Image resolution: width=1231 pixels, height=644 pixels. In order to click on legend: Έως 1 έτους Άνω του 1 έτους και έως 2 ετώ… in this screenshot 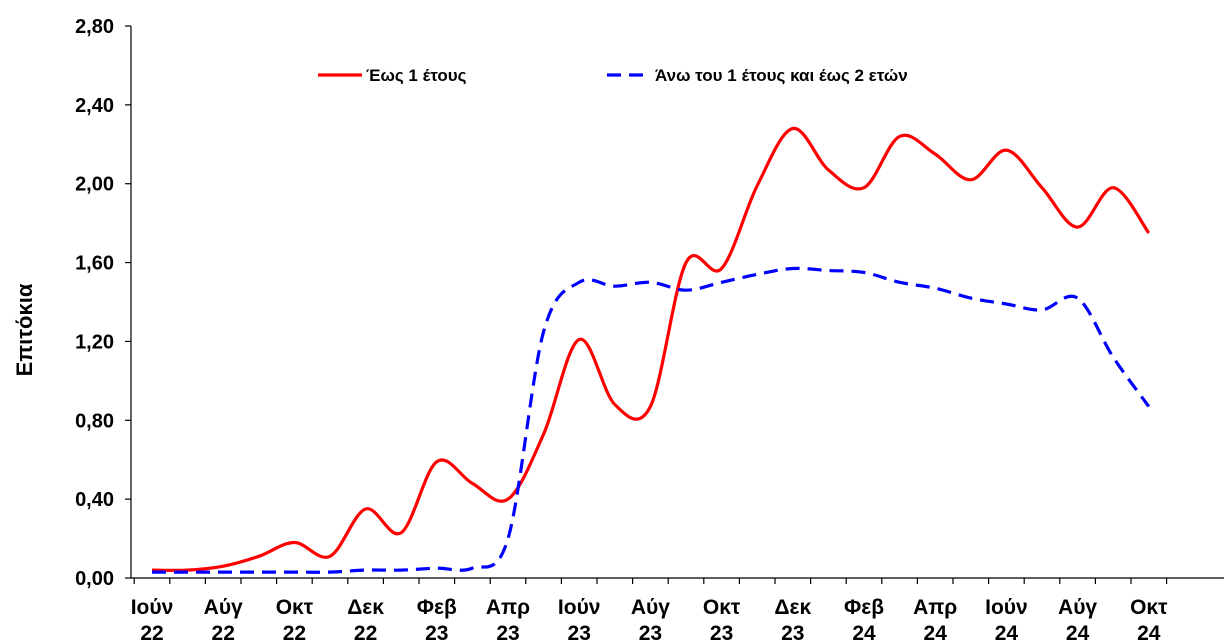, I will do `click(613, 75)`.